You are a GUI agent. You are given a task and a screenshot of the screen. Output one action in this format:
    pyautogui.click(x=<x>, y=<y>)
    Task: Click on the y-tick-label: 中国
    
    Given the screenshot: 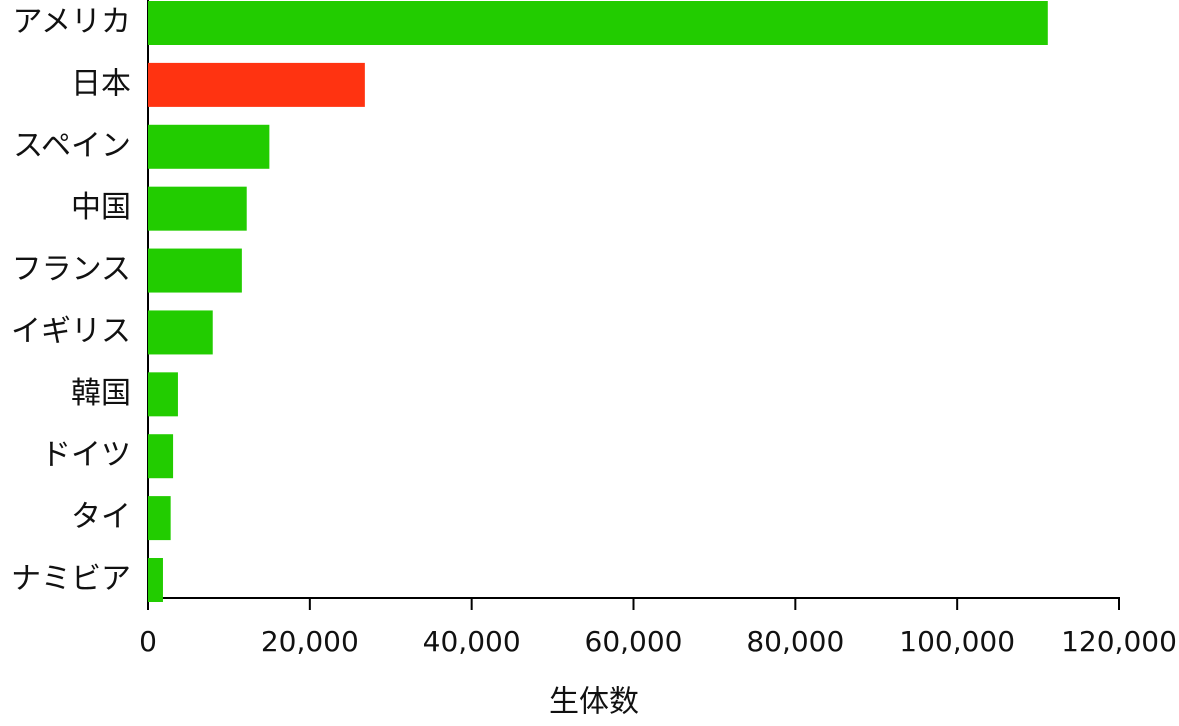 What is the action you would take?
    pyautogui.click(x=101, y=207)
    